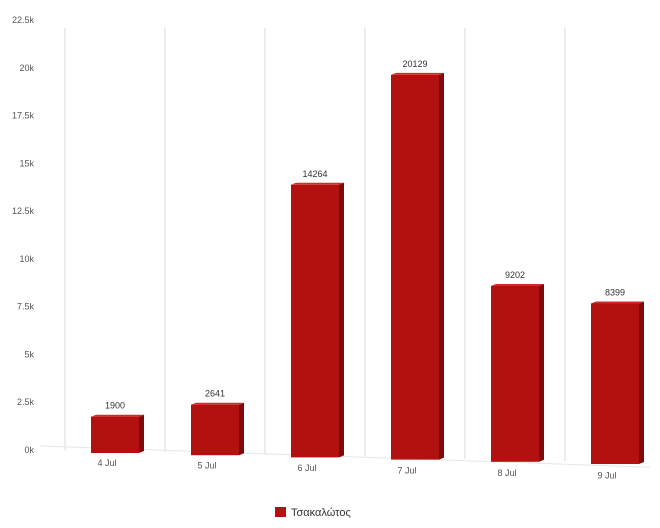  Describe the element at coordinates (506, 473) in the screenshot. I see `x-tick-label: 8 Jul` at that location.